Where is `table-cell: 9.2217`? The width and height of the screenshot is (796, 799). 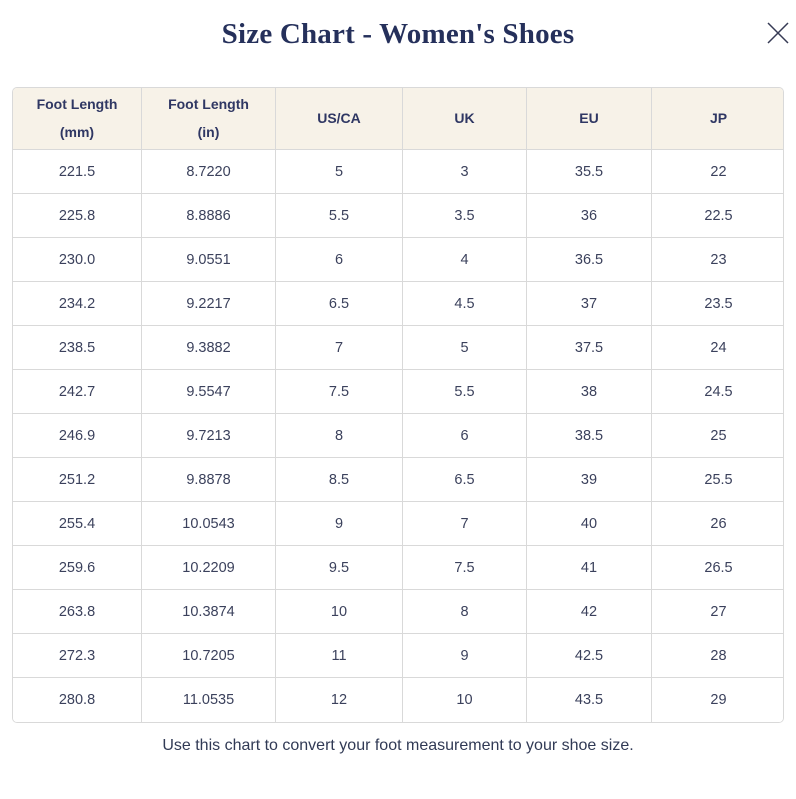 table-cell: 9.2217 is located at coordinates (209, 304).